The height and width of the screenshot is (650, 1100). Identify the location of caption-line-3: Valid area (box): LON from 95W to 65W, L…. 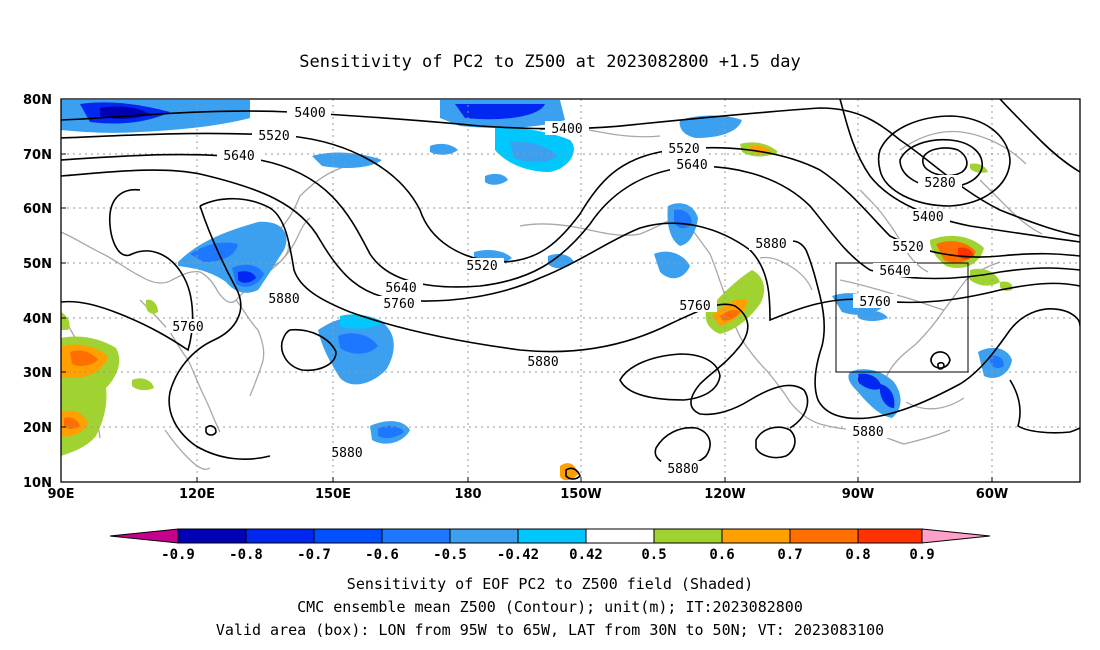
(550, 630).